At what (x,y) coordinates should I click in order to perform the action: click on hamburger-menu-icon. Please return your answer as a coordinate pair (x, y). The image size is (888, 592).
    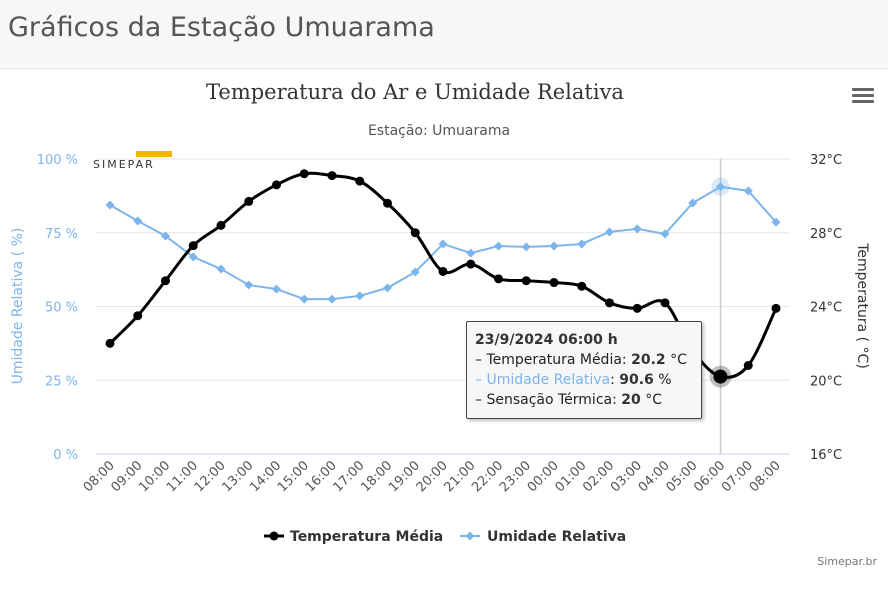
    Looking at the image, I should click on (863, 96).